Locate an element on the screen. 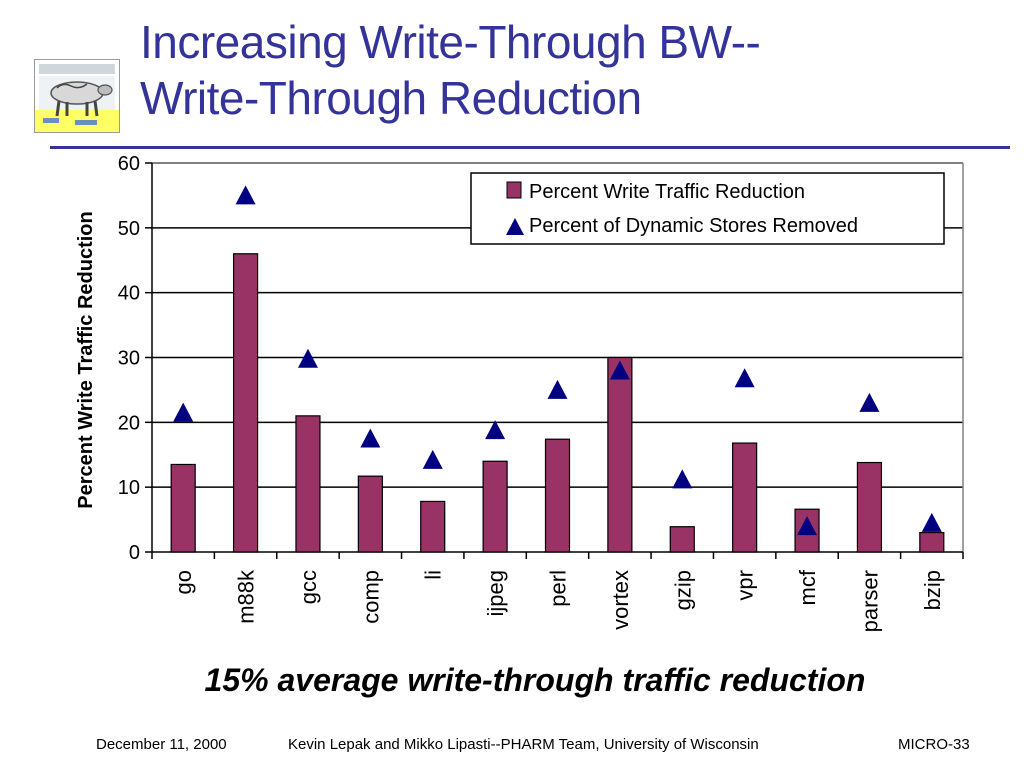 Image resolution: width=1024 pixels, height=768 pixels. bar-ijpeg is located at coordinates (495, 506).